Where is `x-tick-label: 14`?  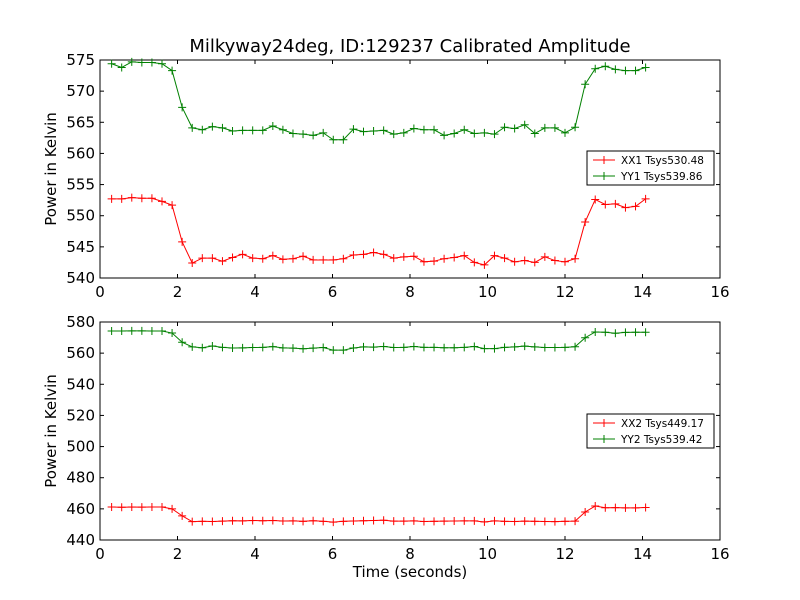
x-tick-label: 14 is located at coordinates (642, 554).